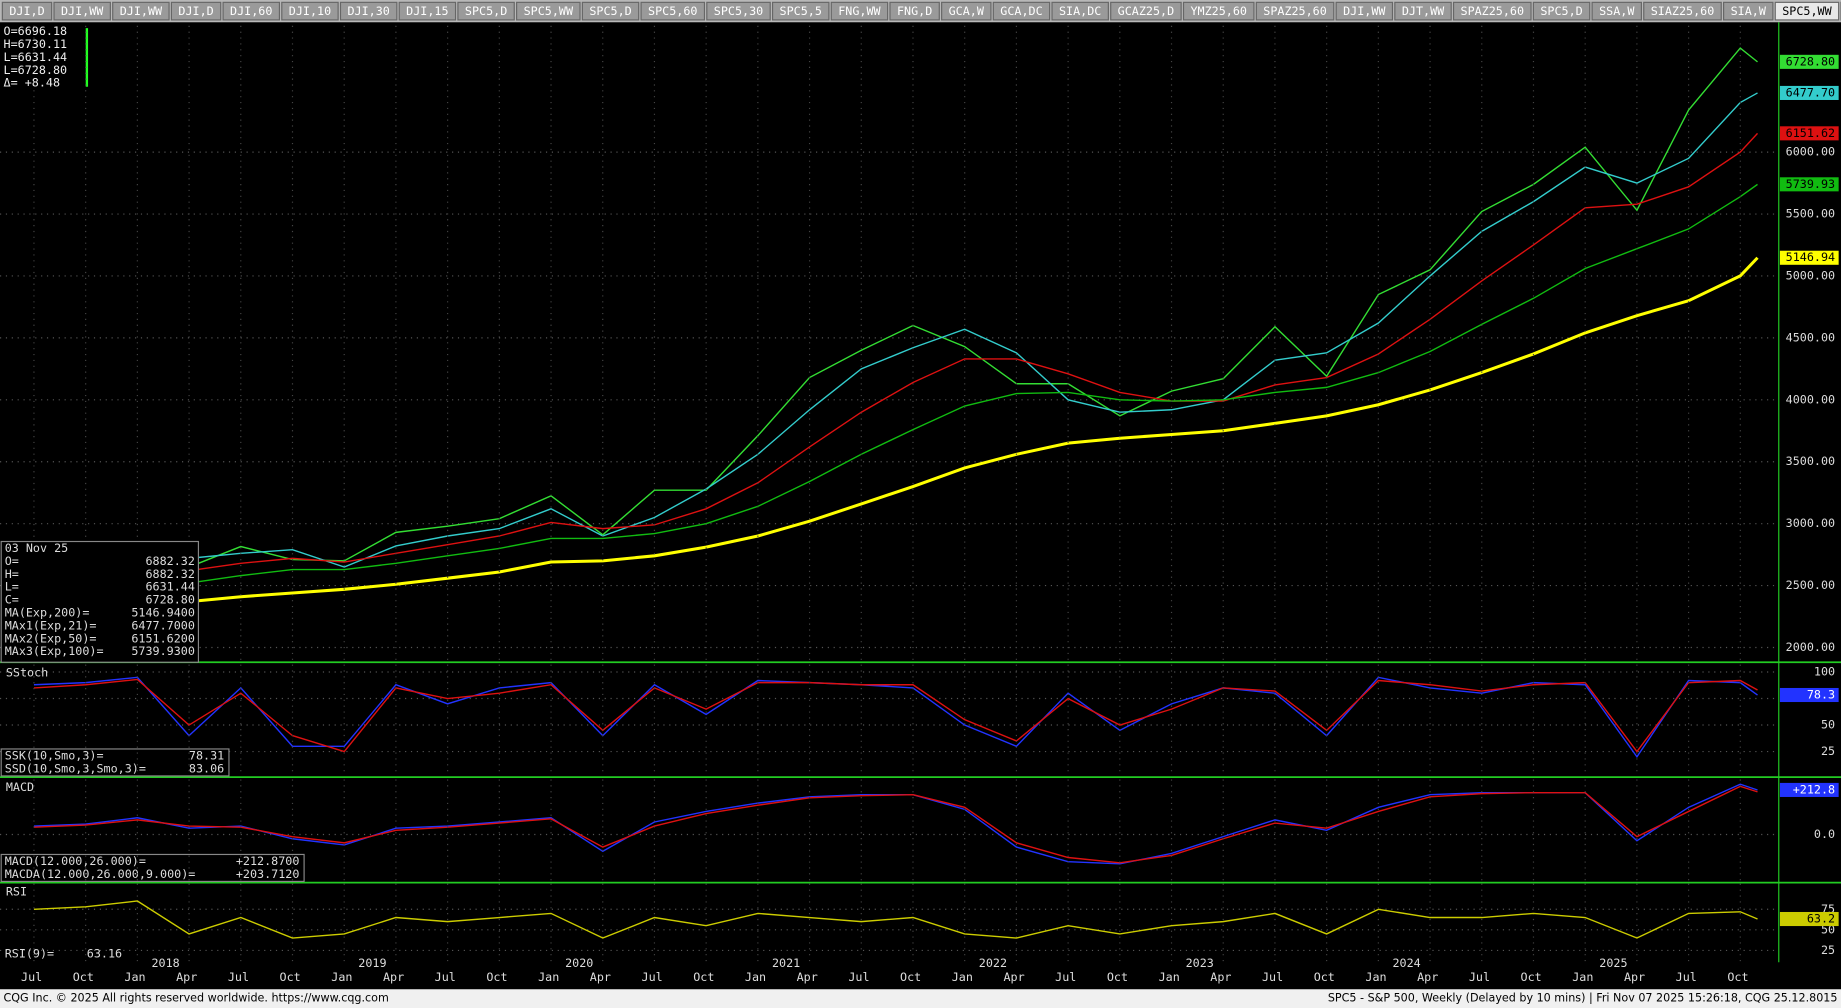  I want to click on value-tag-label: +212.8, so click(1814, 789).